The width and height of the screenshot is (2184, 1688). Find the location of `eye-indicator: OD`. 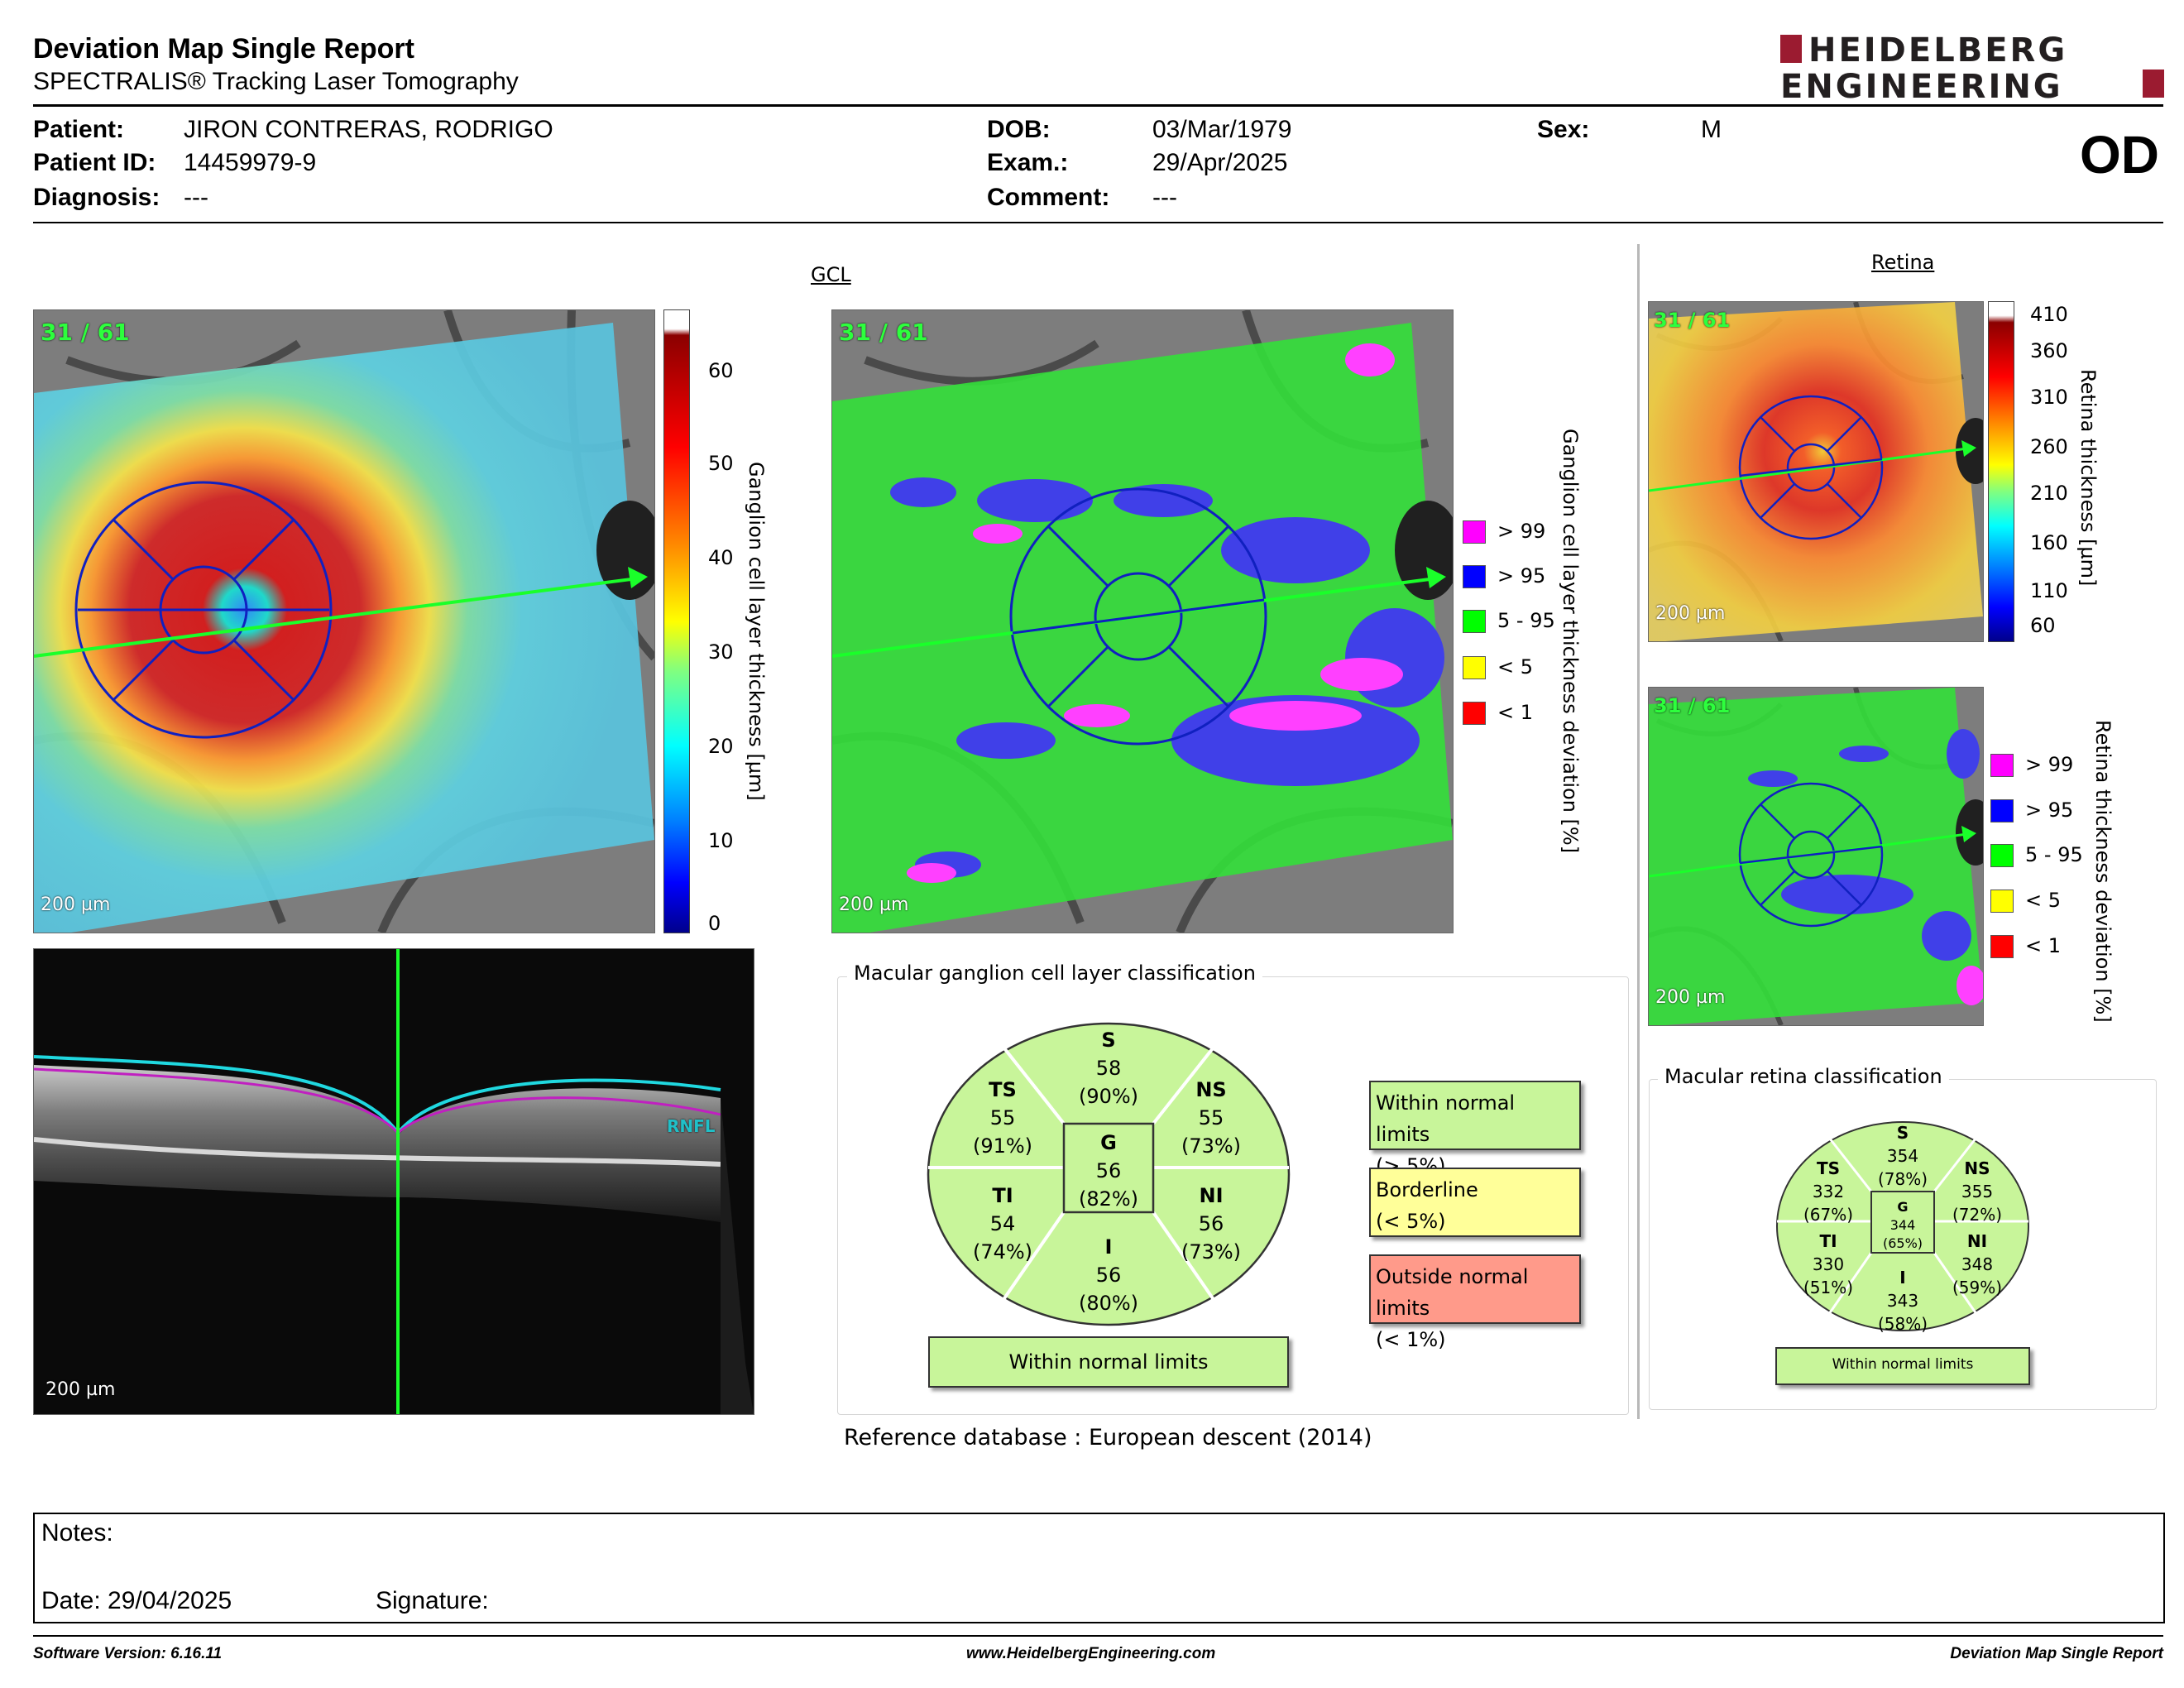

eye-indicator: OD is located at coordinates (2119, 155).